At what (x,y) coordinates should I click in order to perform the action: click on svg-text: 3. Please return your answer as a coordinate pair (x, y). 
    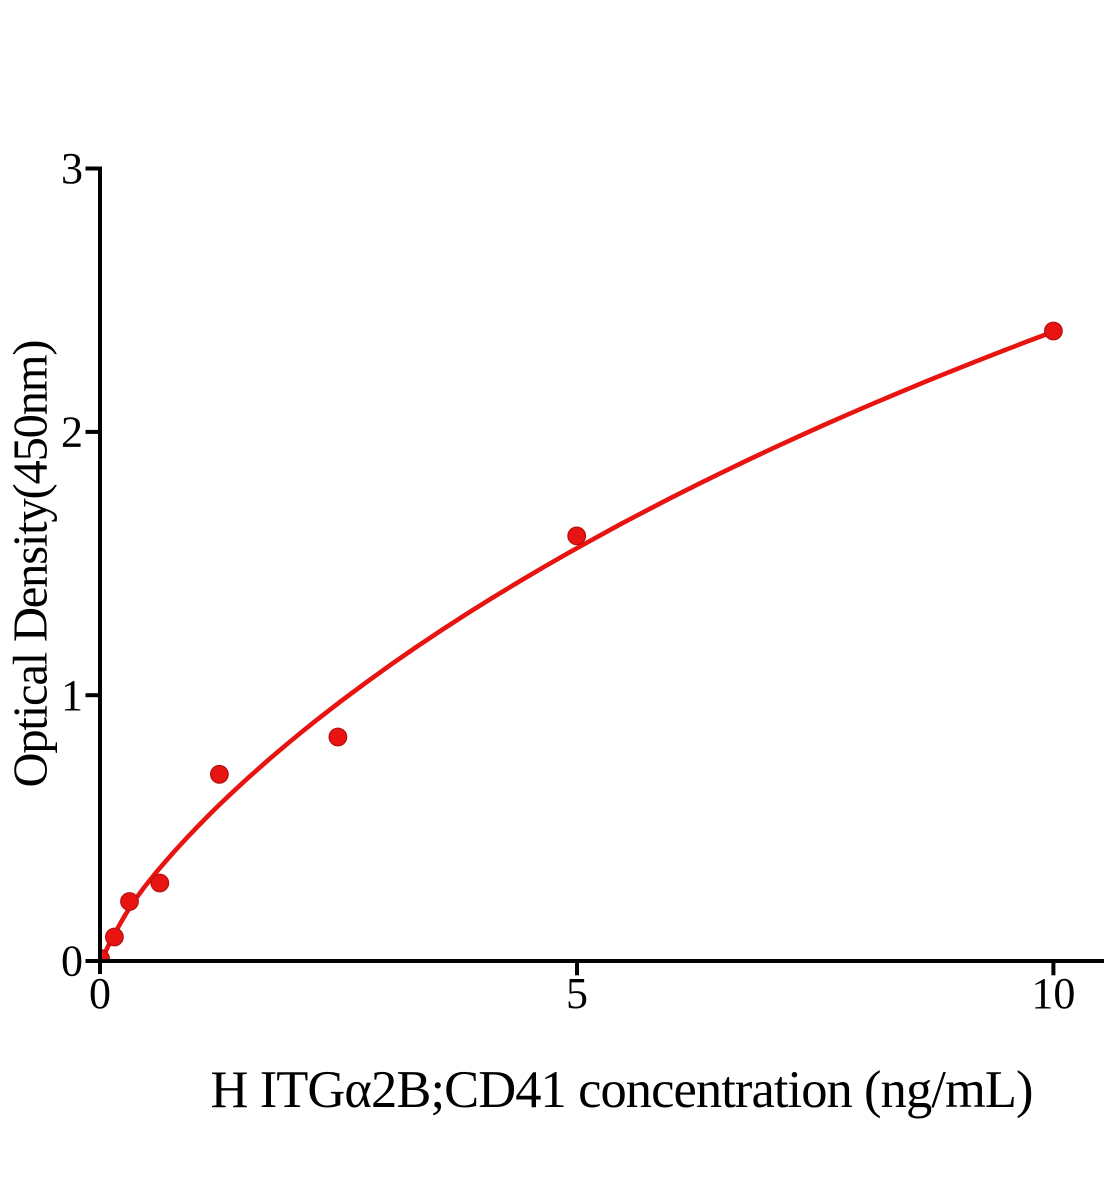
    Looking at the image, I should click on (72, 168).